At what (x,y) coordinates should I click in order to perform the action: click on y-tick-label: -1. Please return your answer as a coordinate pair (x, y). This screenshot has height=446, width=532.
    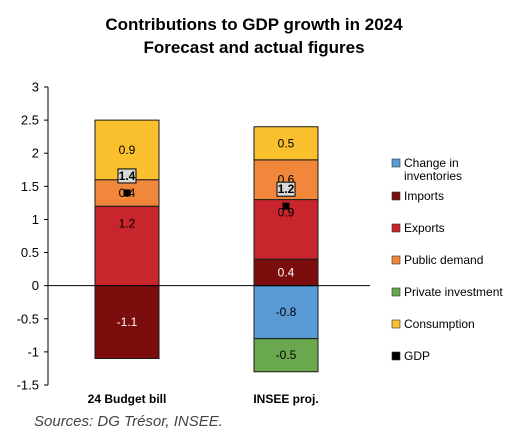
    Looking at the image, I should click on (33, 351).